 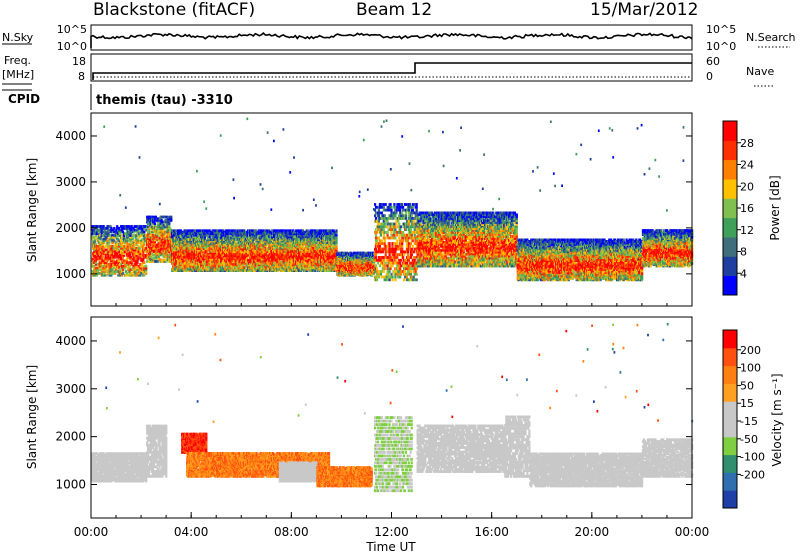 What do you see at coordinates (24, 99) in the screenshot?
I see `cpid-label: CPID` at bounding box center [24, 99].